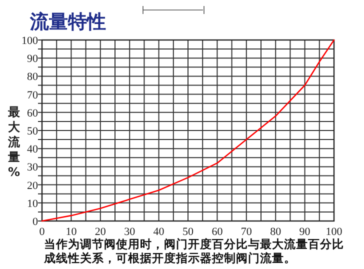  Describe the element at coordinates (35, 222) in the screenshot. I see `y-tick-label: 0` at that location.